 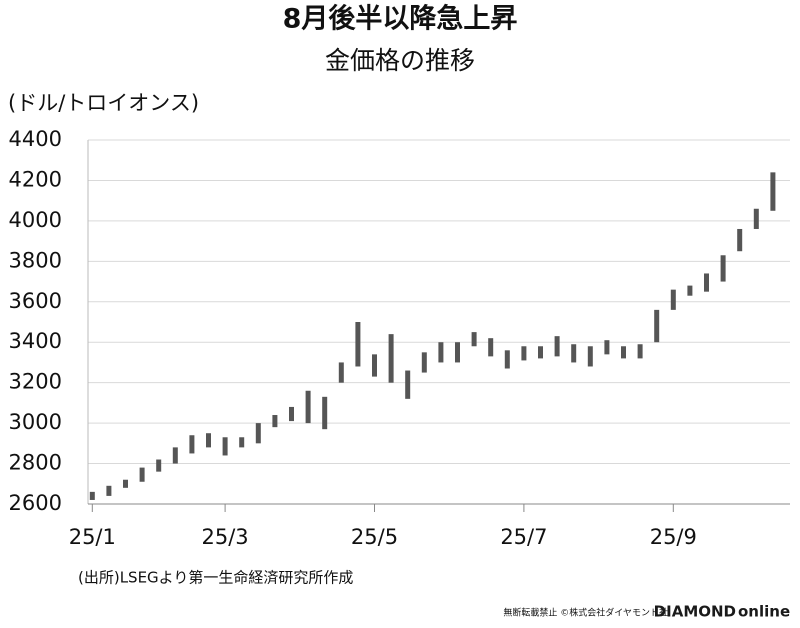 I want to click on chart-title: 8月後半以降急上昇, so click(x=400, y=19).